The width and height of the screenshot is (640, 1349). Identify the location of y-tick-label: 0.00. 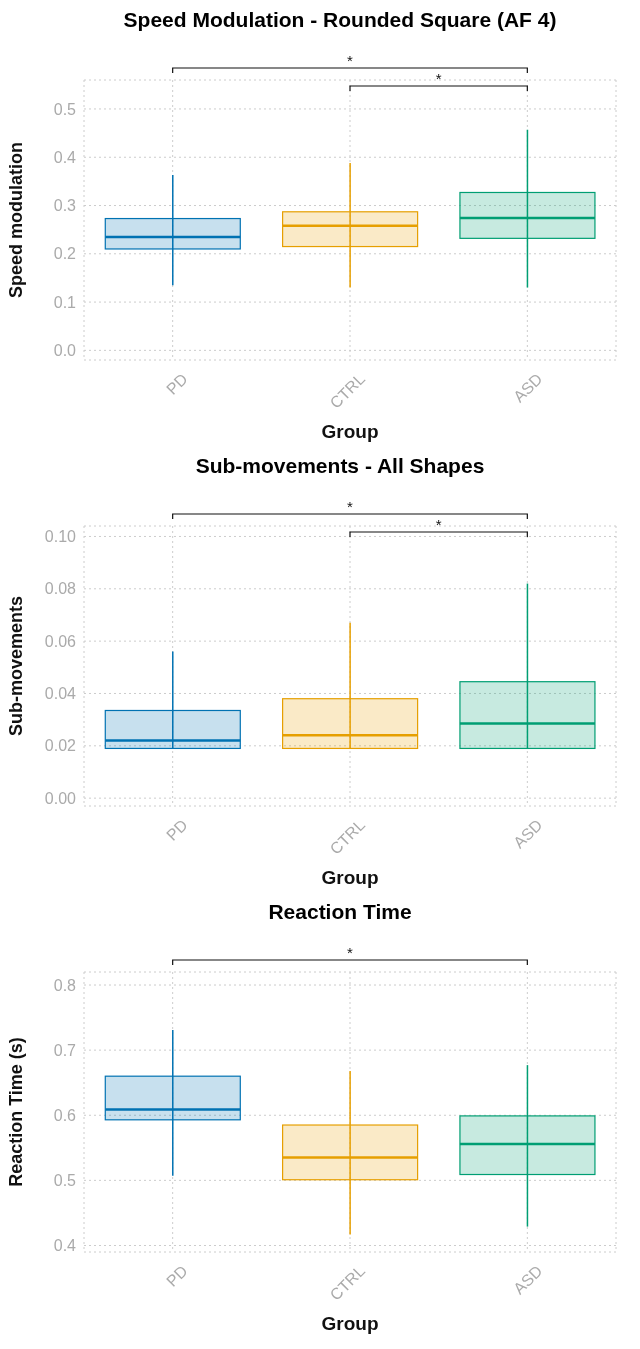
(60, 798).